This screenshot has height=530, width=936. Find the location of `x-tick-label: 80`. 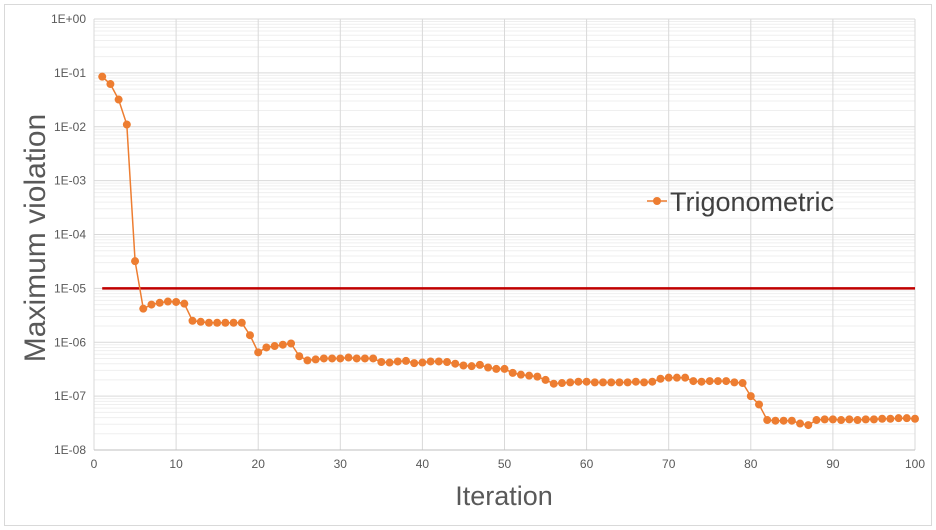

x-tick-label: 80 is located at coordinates (751, 464).